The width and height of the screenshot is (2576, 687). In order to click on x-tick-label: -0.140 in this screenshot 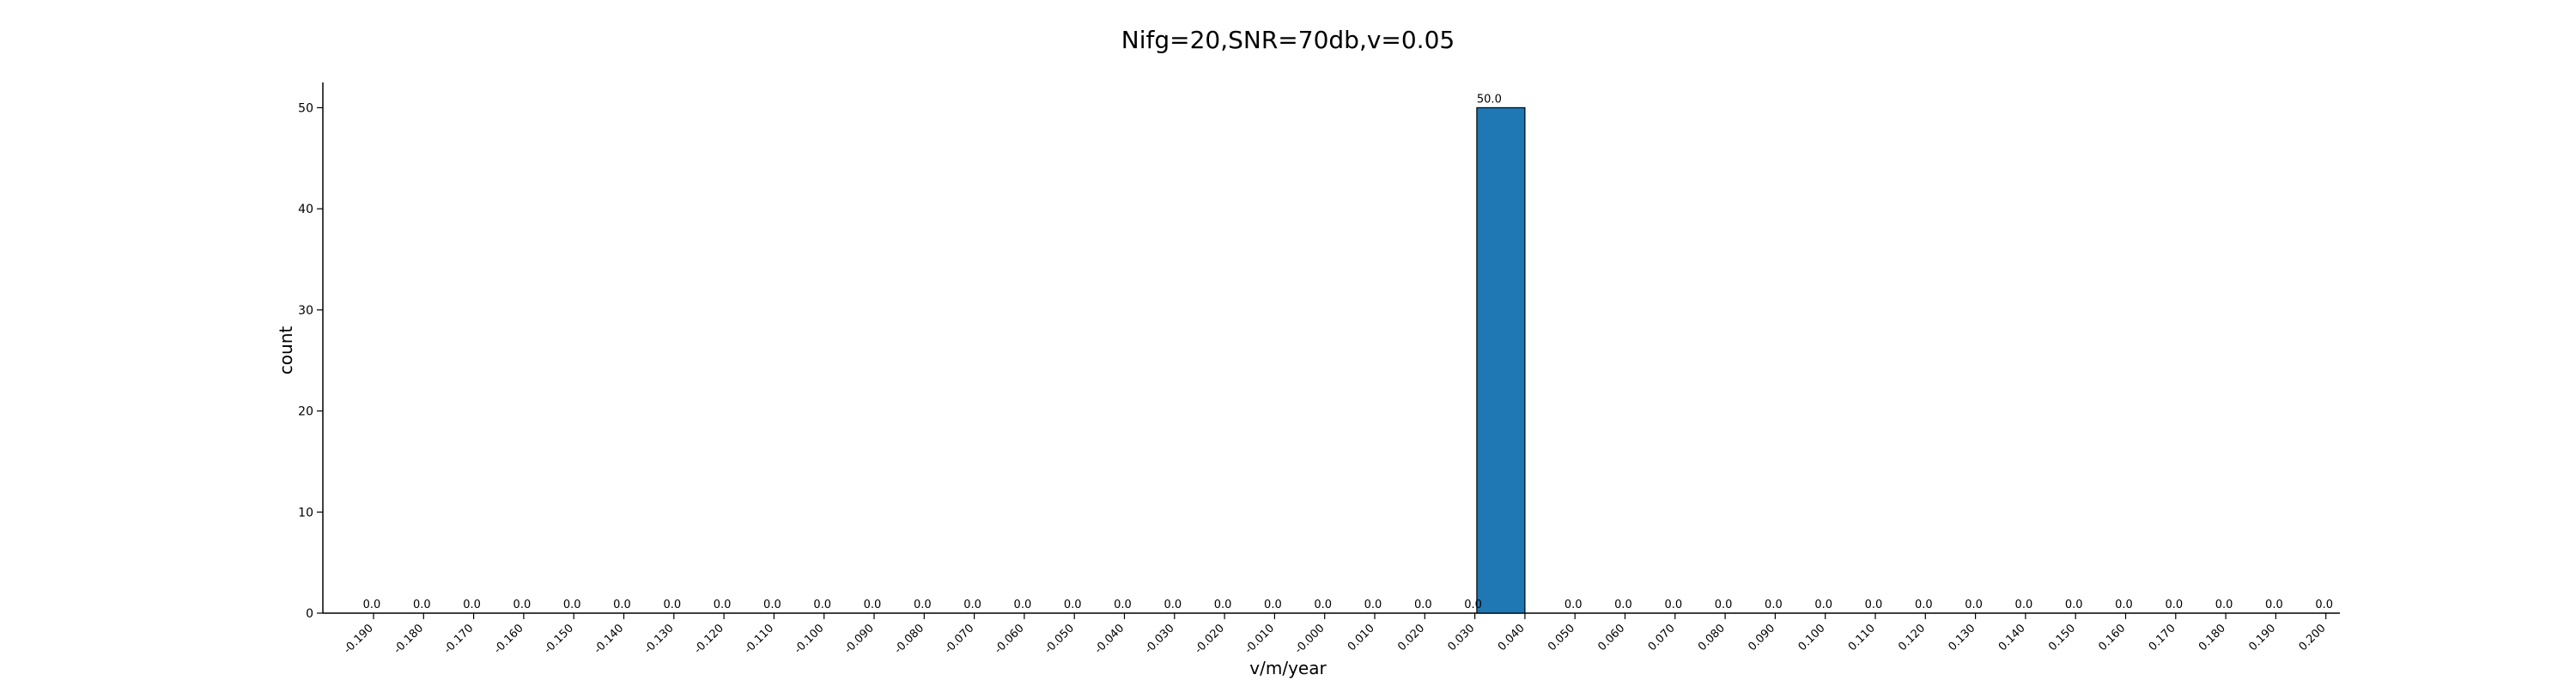, I will do `click(609, 639)`.